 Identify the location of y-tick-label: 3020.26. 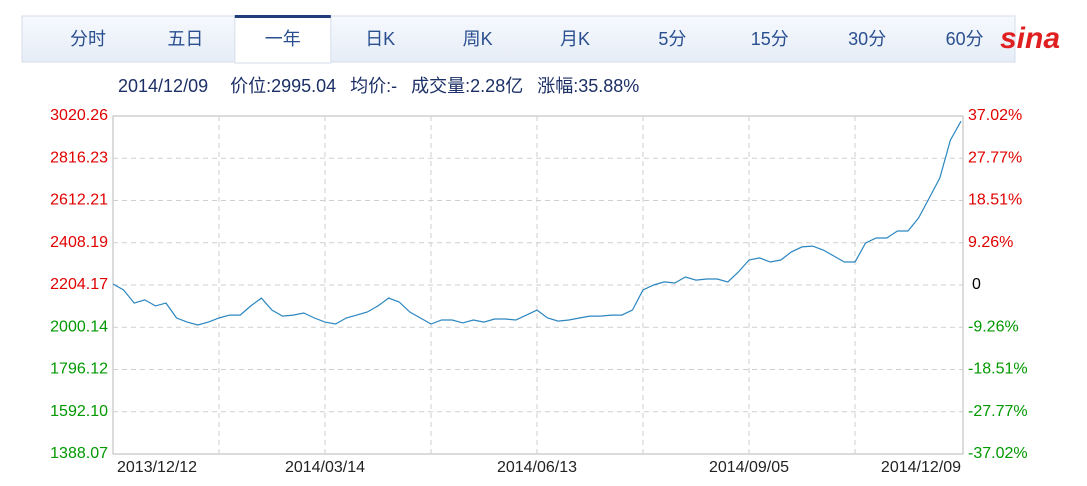
(79, 115).